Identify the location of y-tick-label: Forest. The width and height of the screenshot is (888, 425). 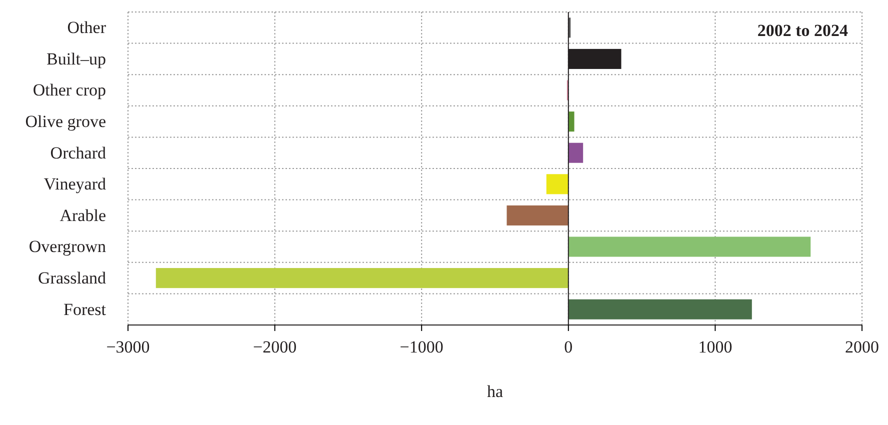
(85, 309).